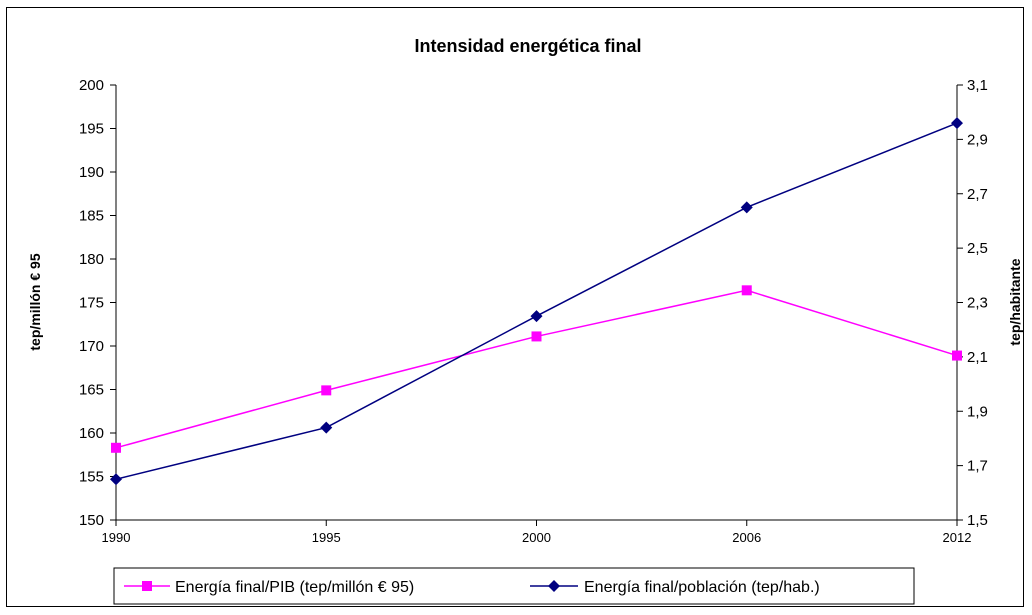 Image resolution: width=1032 pixels, height=615 pixels. What do you see at coordinates (977, 520) in the screenshot?
I see `y-right-tick-label: 1,5` at bounding box center [977, 520].